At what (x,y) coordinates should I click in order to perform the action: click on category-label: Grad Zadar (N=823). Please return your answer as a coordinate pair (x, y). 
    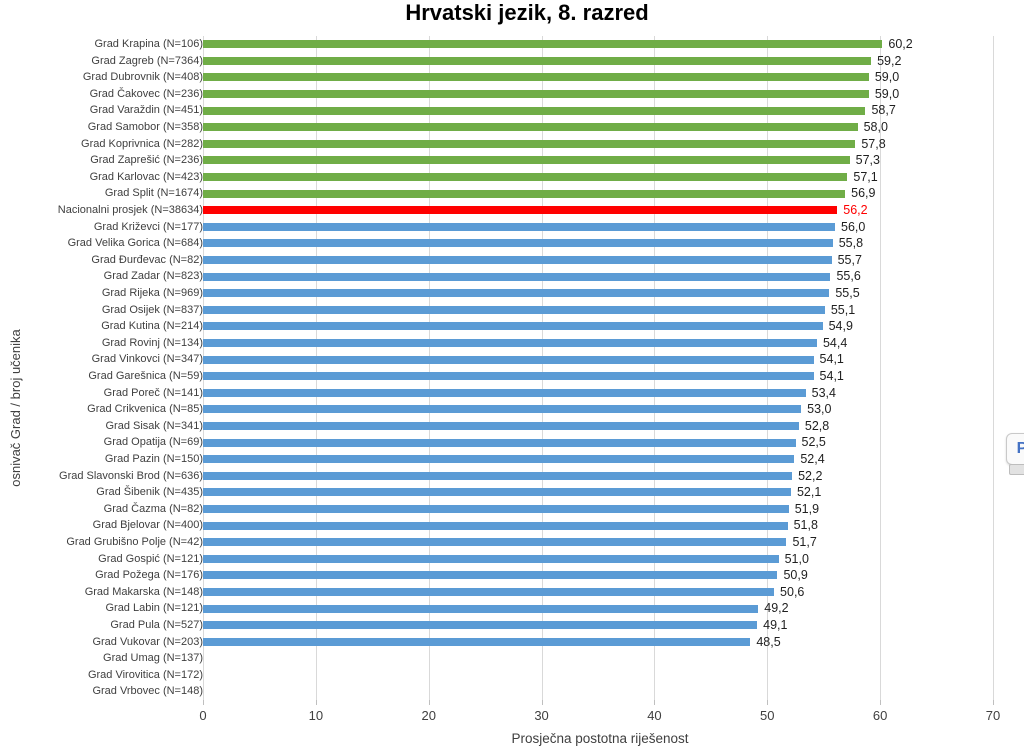
    Looking at the image, I should click on (153, 276).